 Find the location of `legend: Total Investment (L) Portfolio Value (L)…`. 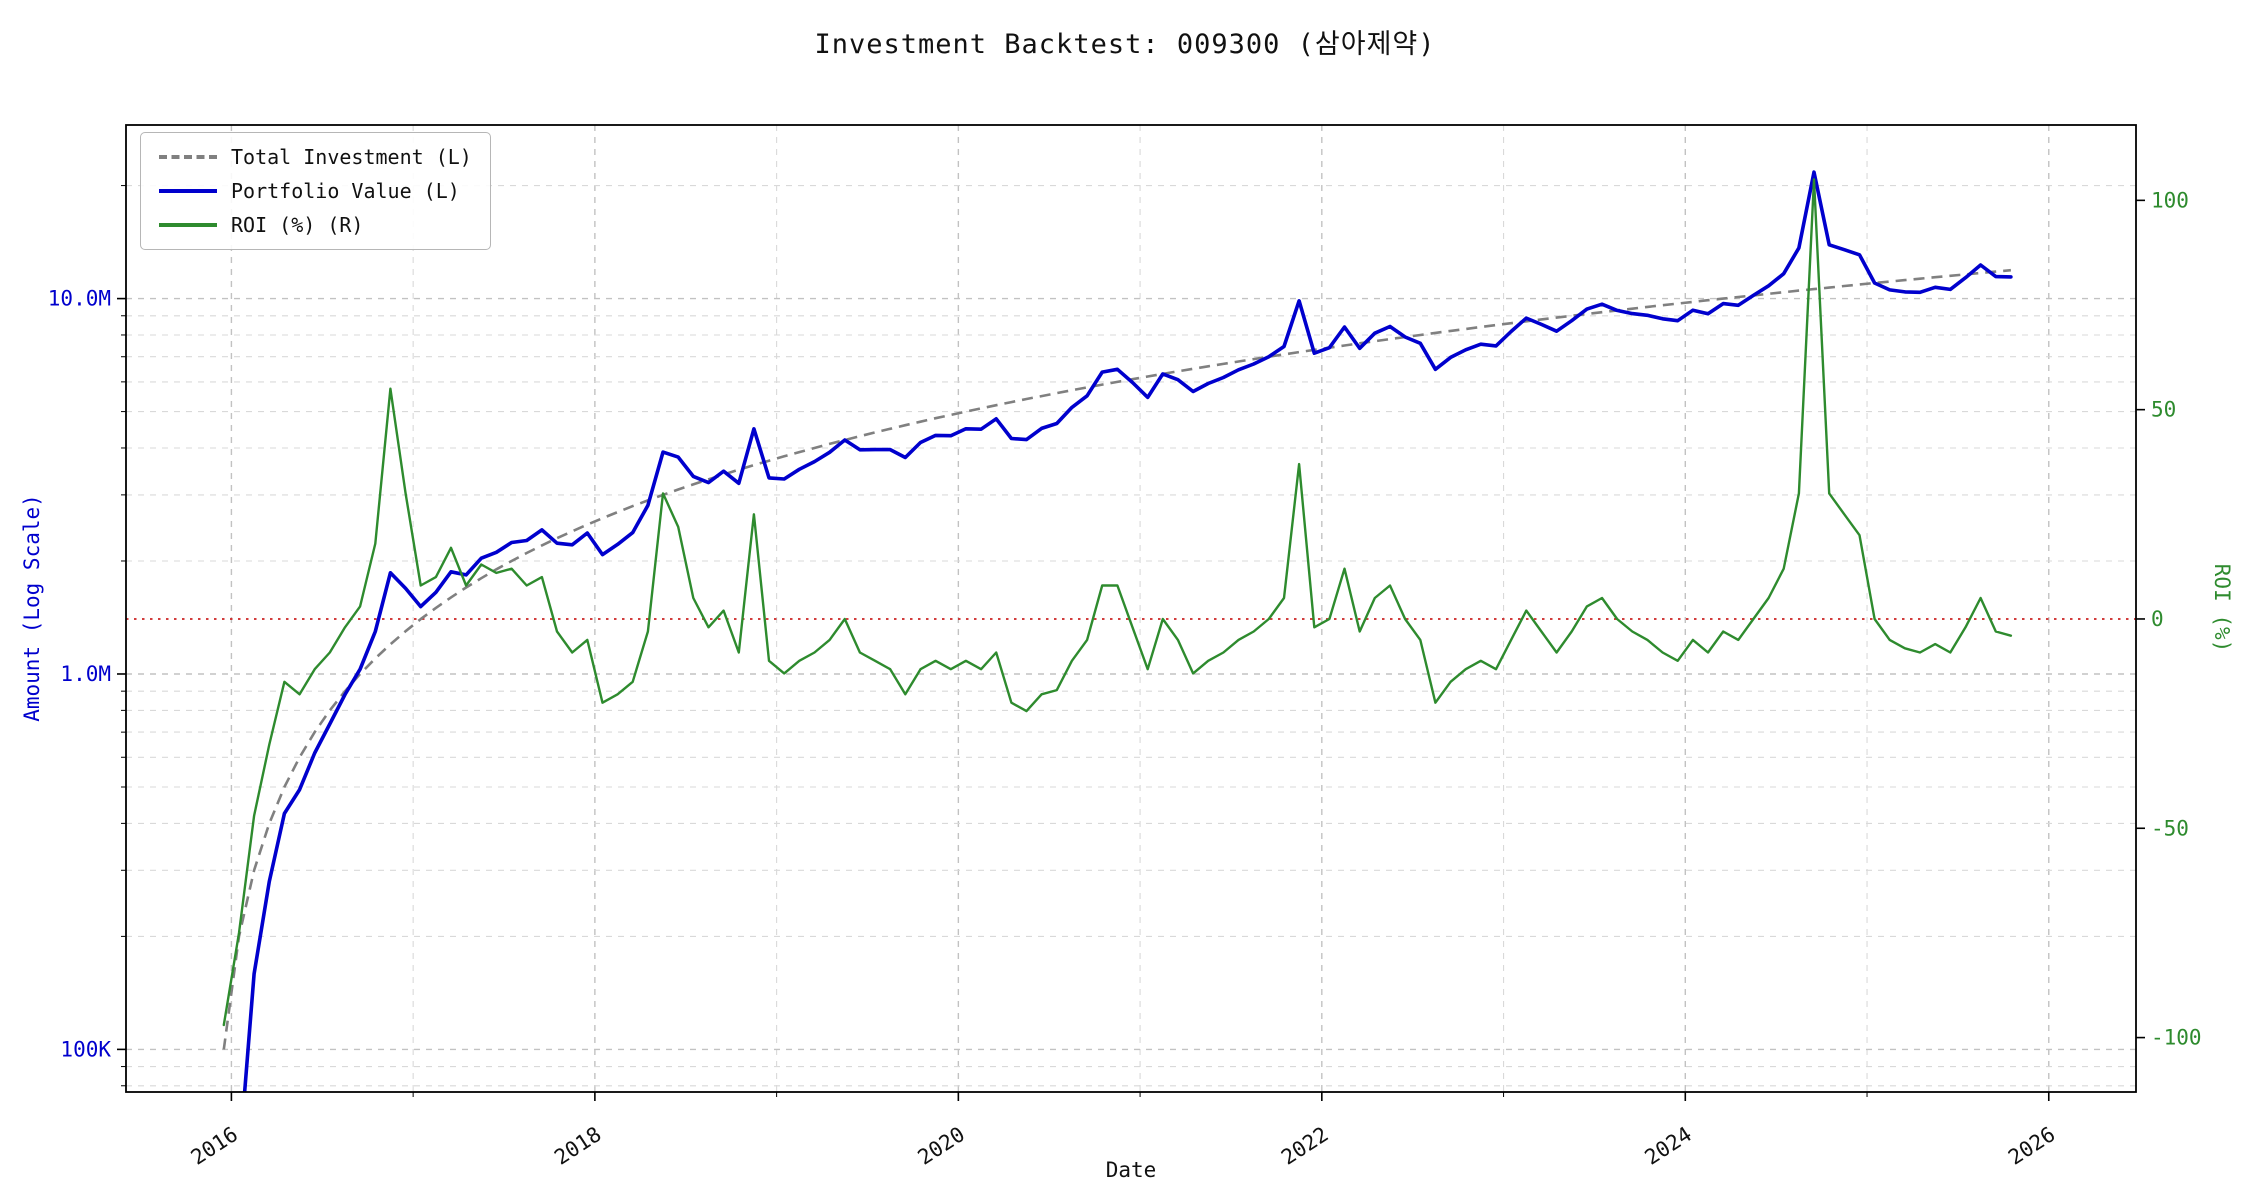

legend: Total Investment (L) Portfolio Value (L)… is located at coordinates (315, 191).